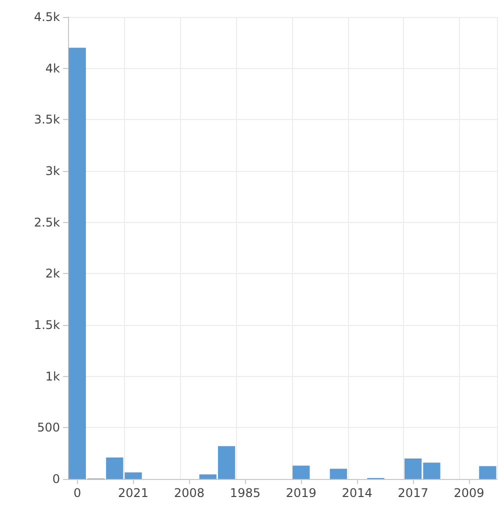  Describe the element at coordinates (52, 68) in the screenshot. I see `y-tick-label: 4k` at that location.